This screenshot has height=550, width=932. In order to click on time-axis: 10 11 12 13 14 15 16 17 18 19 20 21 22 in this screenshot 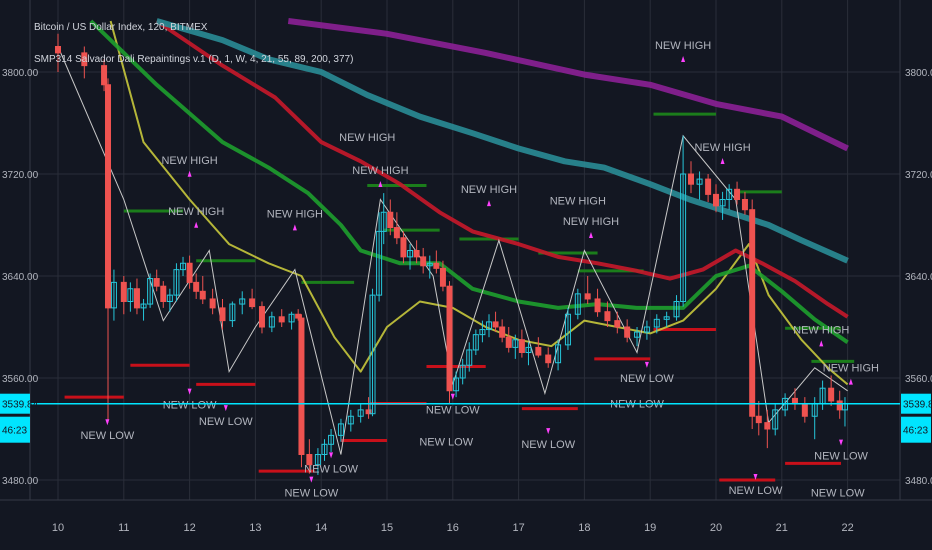, I will do `click(453, 528)`.